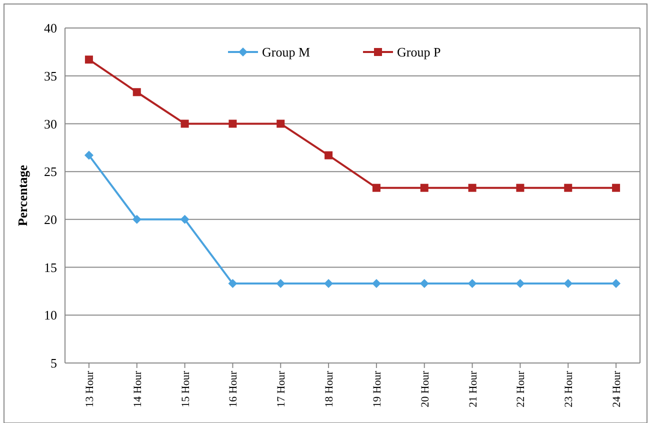 This screenshot has width=651, height=423. I want to click on x-tick-label: 17 Hour, so click(282, 389).